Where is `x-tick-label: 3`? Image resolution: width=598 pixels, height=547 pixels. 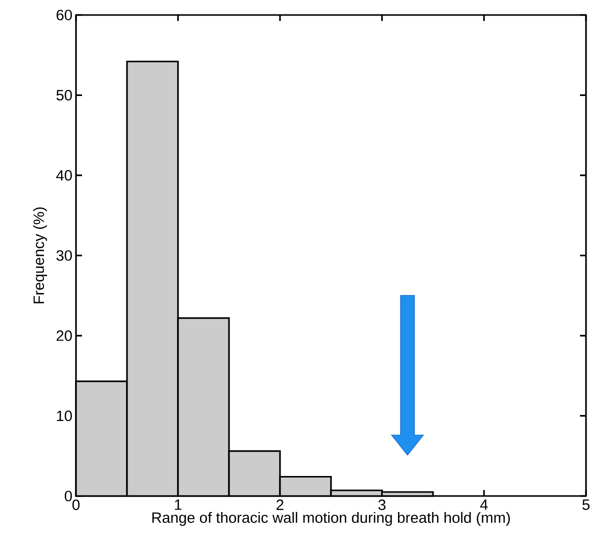
x-tick-label: 3 is located at coordinates (382, 505).